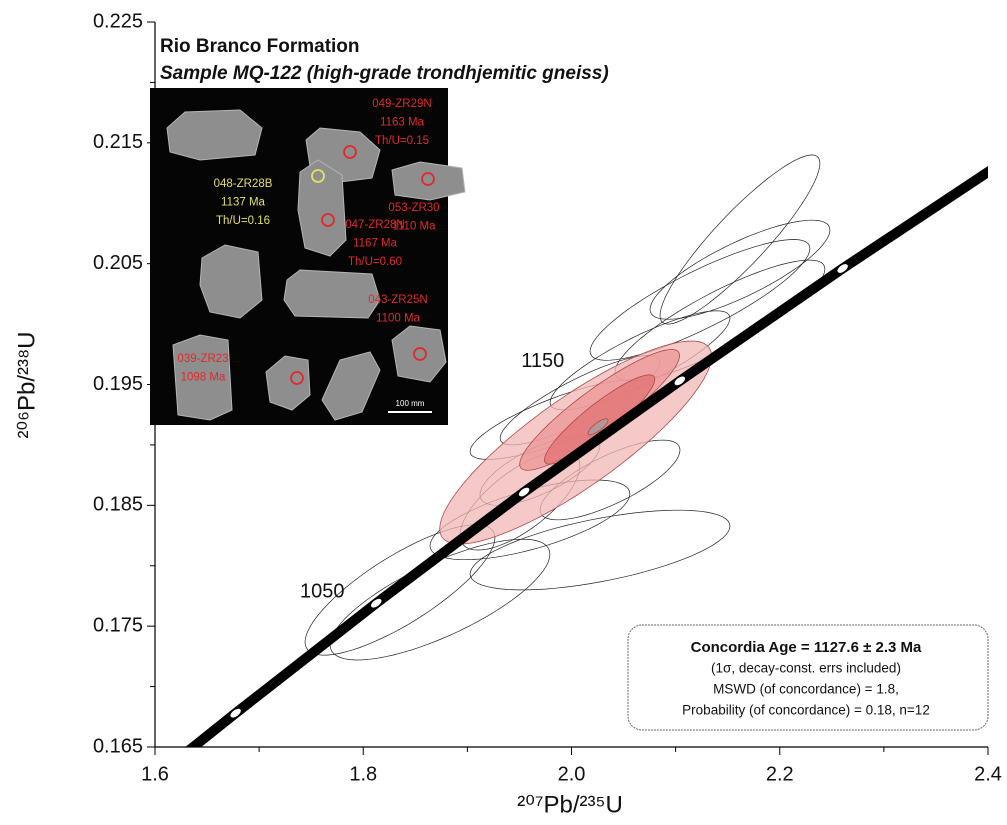 This screenshot has width=1007, height=825. Describe the element at coordinates (397, 300) in the screenshot. I see `inset-label: 043-ZR25N` at that location.